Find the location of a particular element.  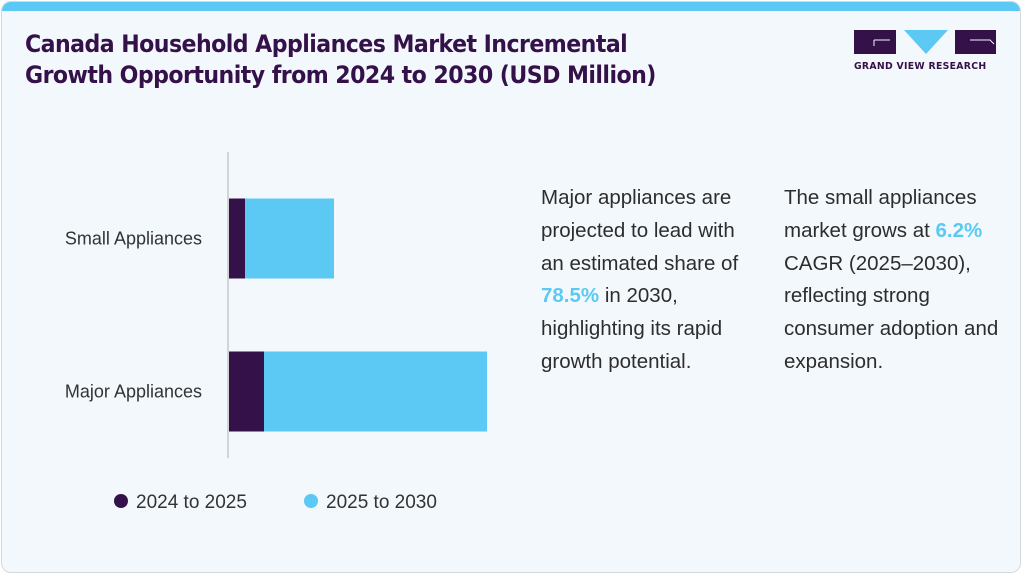

legend-marker-light is located at coordinates (311, 500).